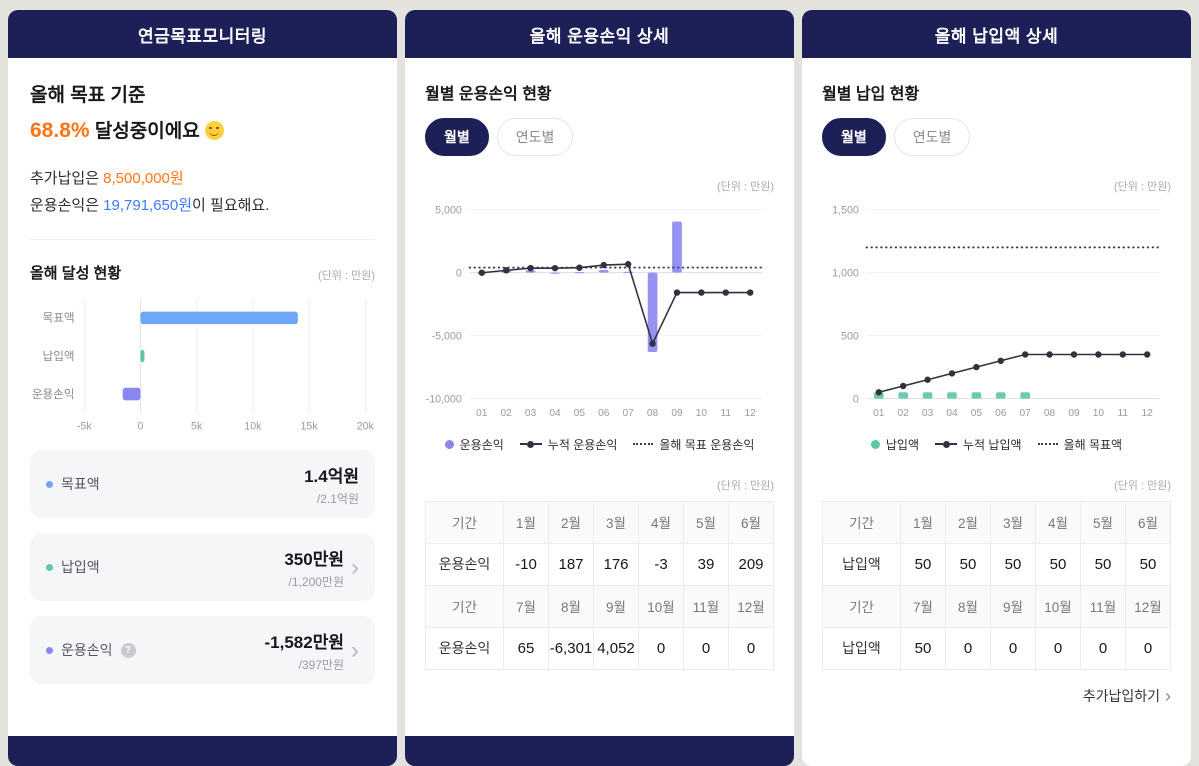 This screenshot has height=766, width=1199. What do you see at coordinates (304, 642) in the screenshot?
I see `card-value: -1,582만원` at bounding box center [304, 642].